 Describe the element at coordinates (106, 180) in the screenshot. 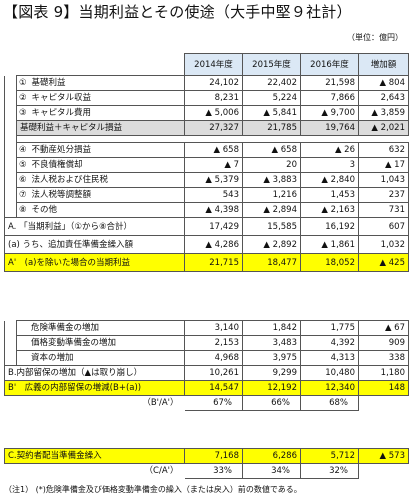

I see `row-label: 法人税および住民税` at that location.